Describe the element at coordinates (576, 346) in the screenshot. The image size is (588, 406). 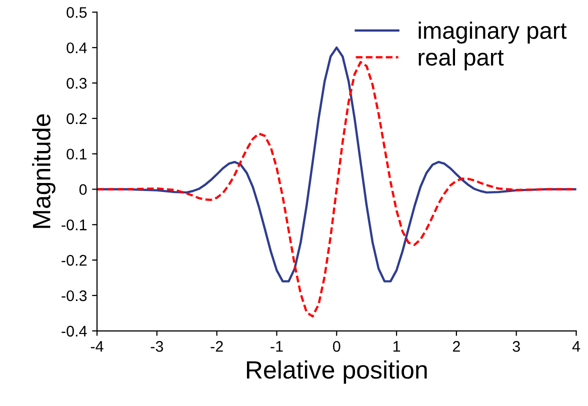
I see `x-tick-label: 4` at that location.